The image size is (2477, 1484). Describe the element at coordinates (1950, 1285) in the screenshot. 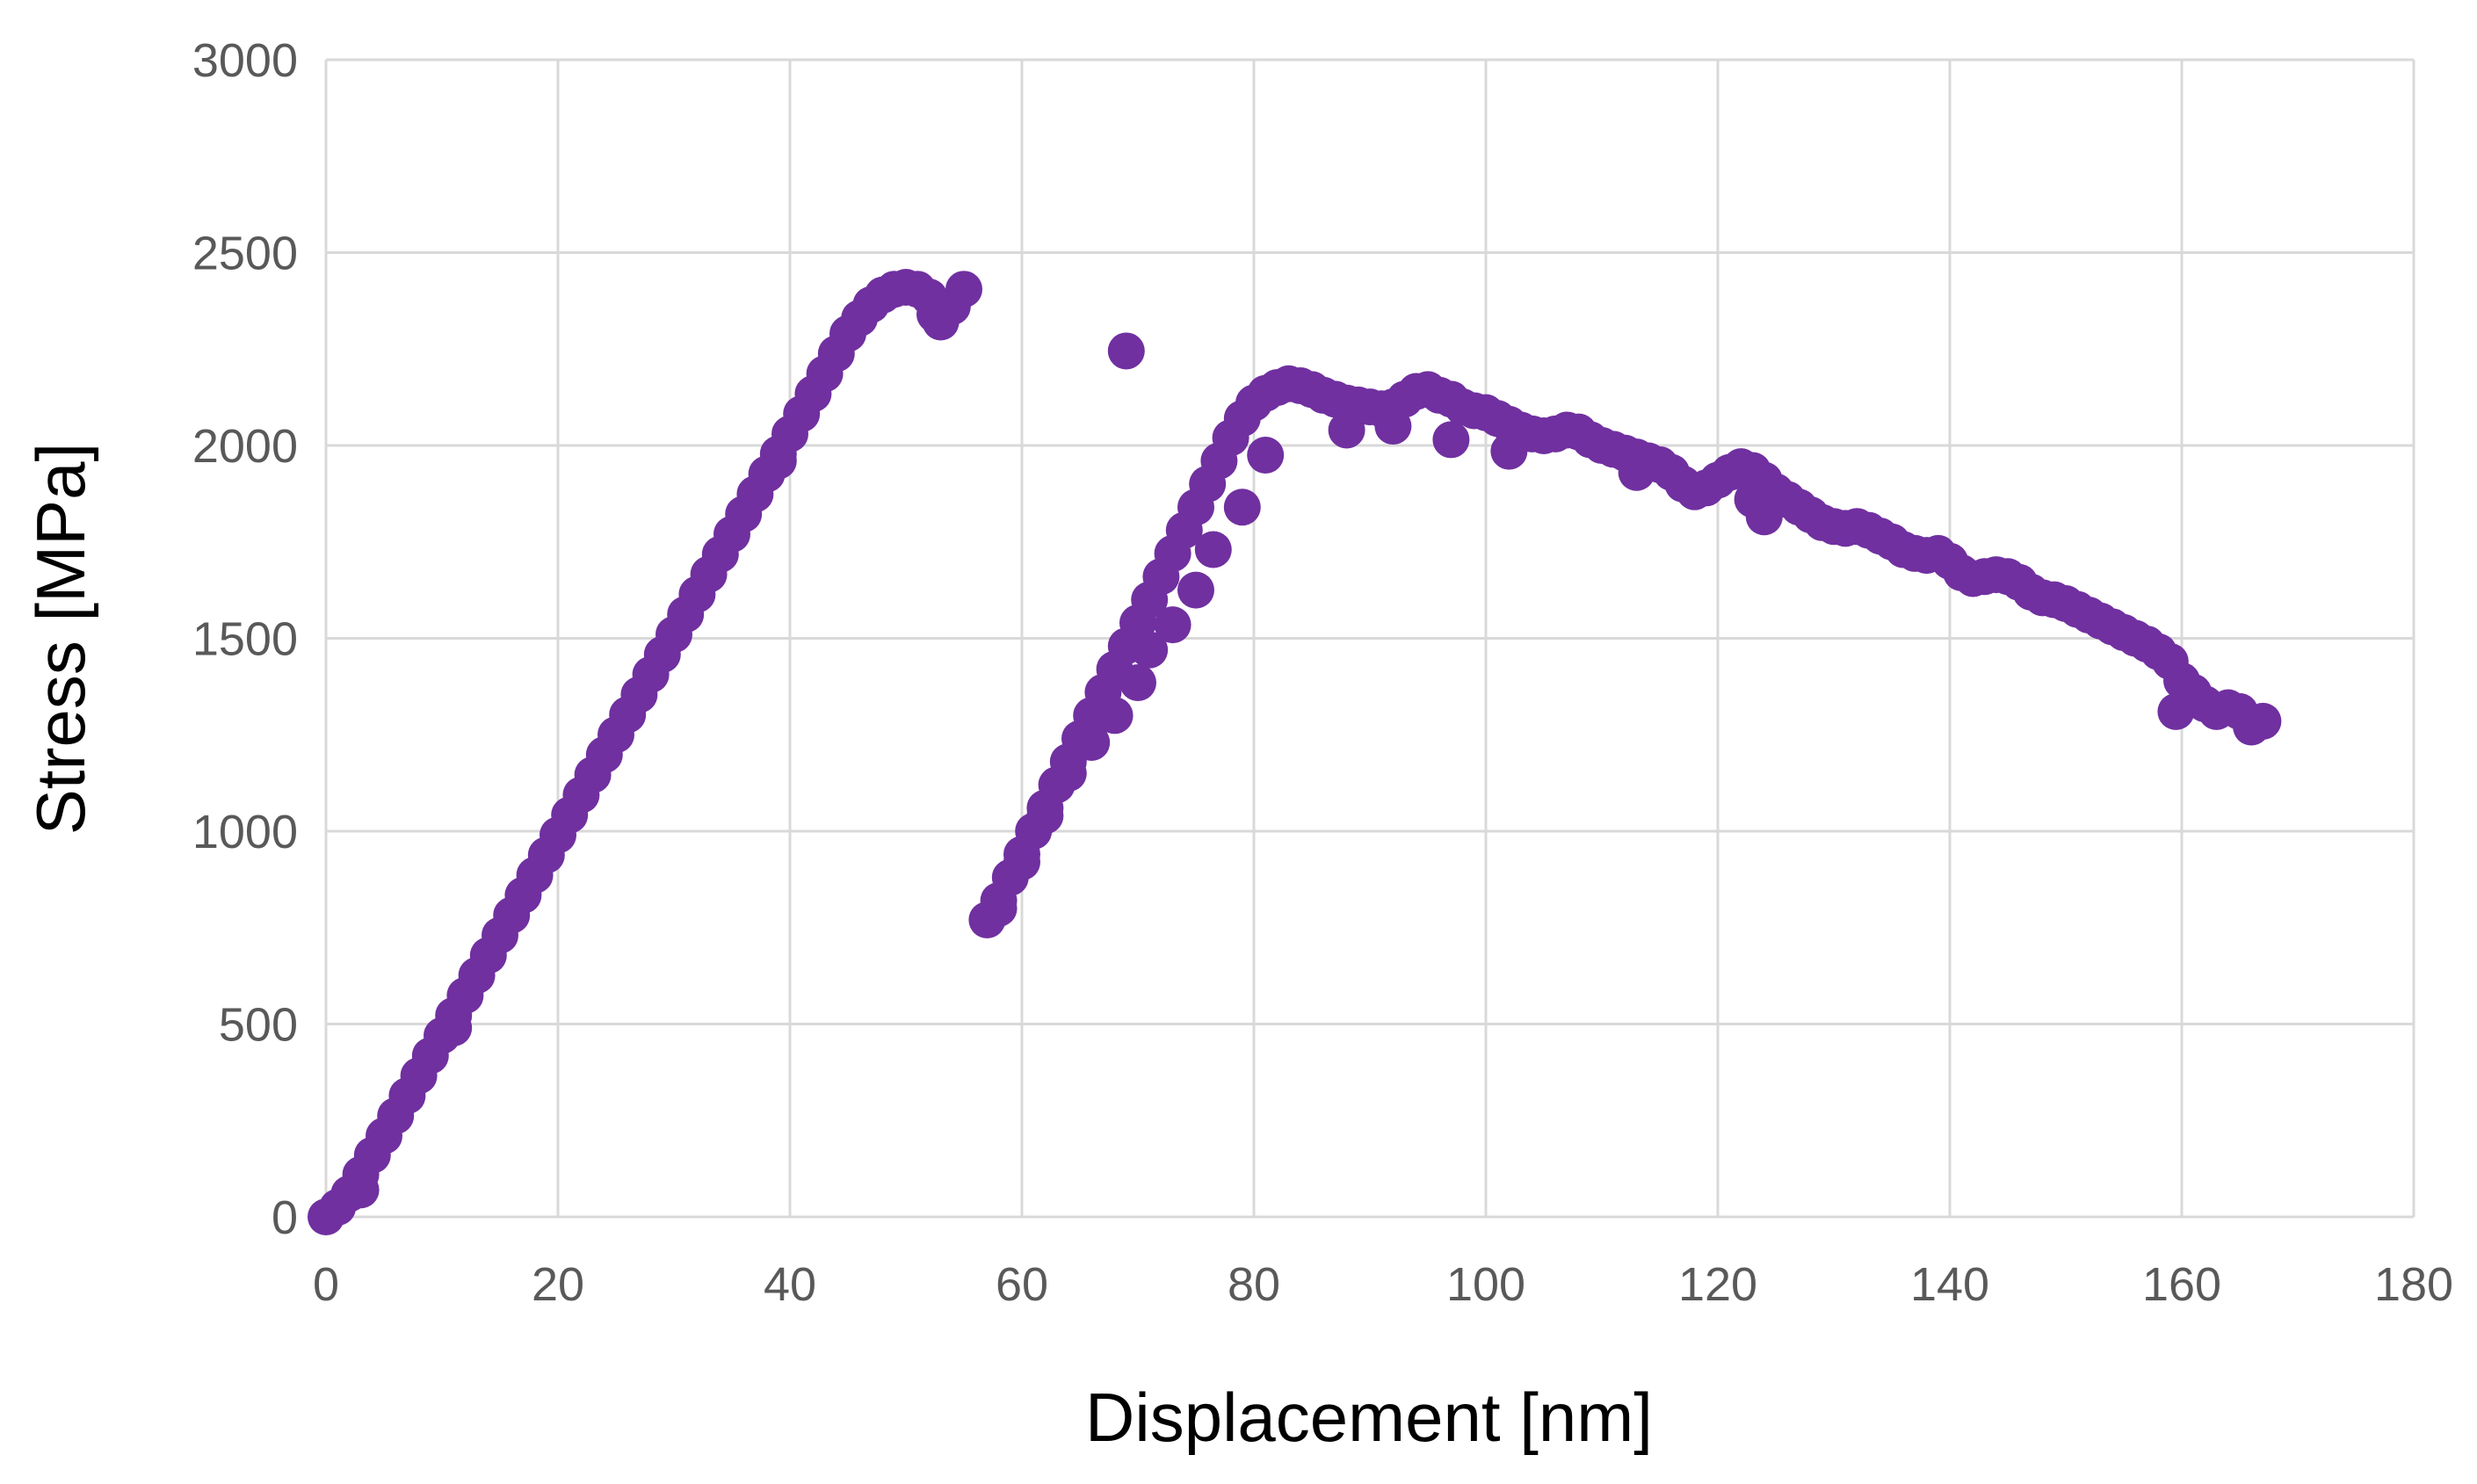

I see `x-tick-label: 140` at that location.